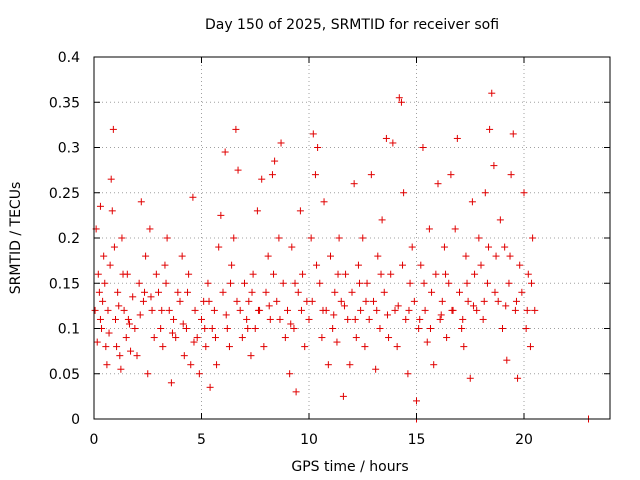  I want to click on x-axis-label: GPS time / hours, so click(349, 467).